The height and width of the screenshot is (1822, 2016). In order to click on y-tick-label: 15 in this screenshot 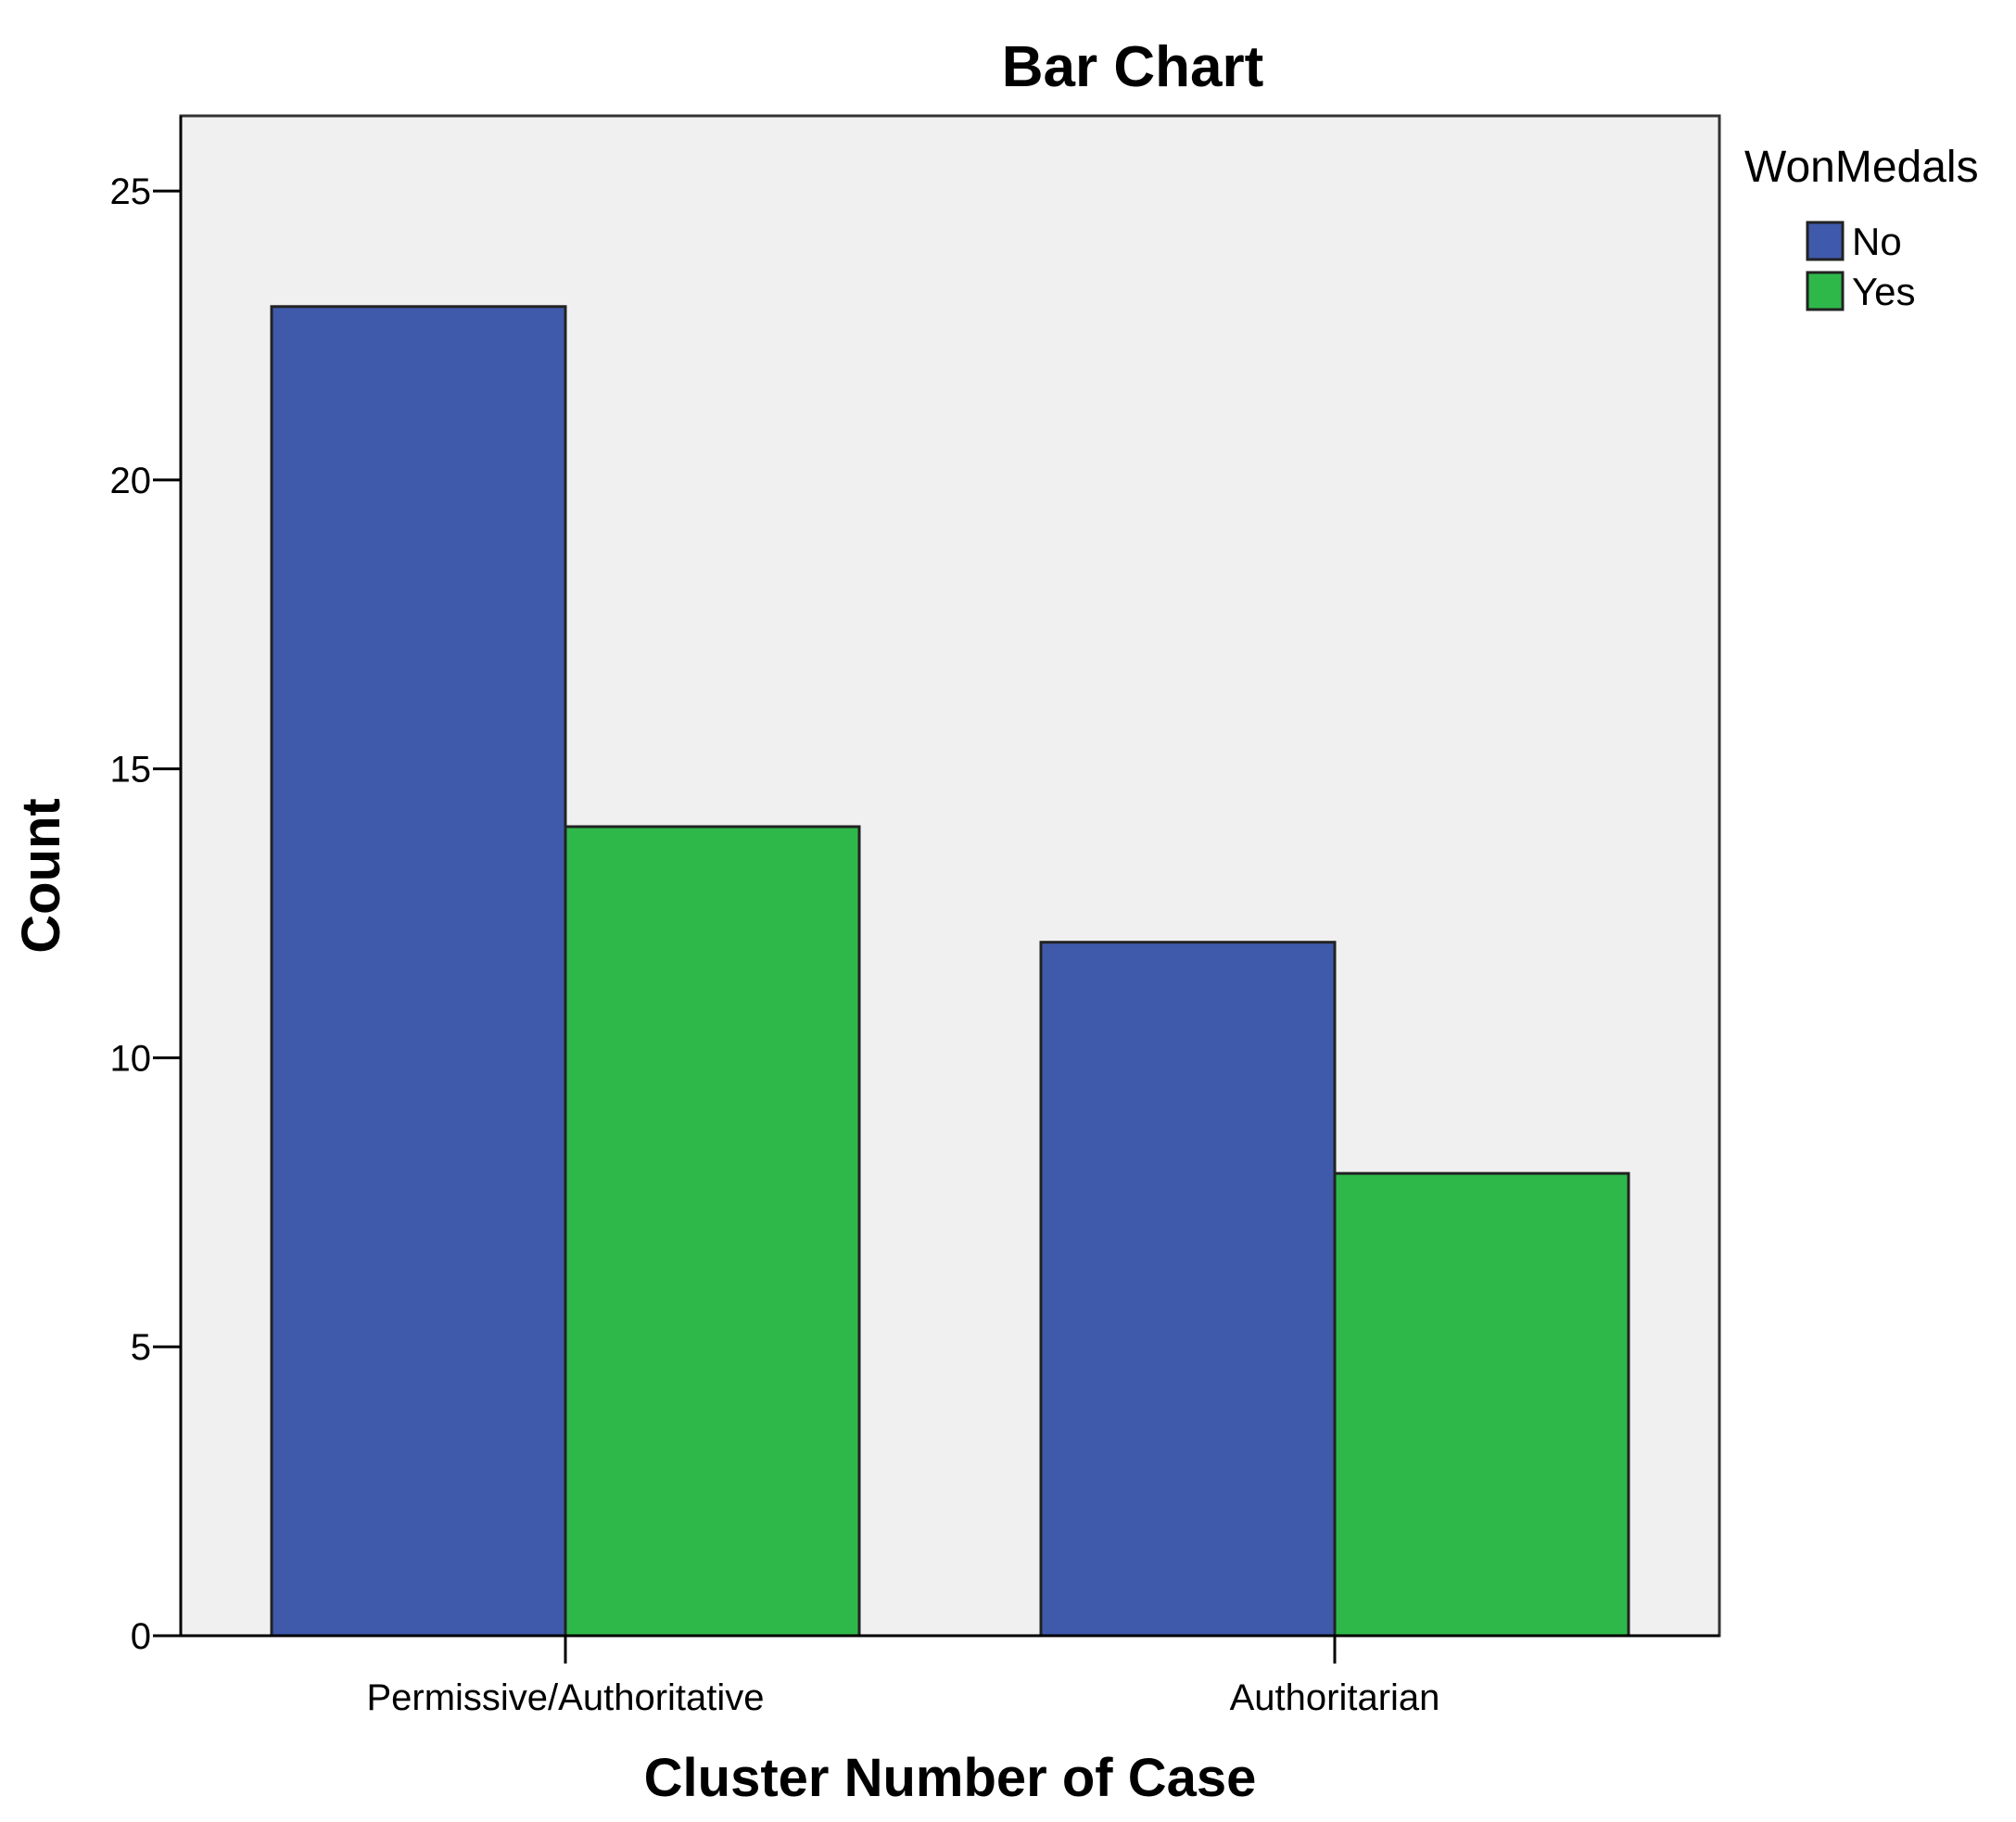, I will do `click(131, 771)`.